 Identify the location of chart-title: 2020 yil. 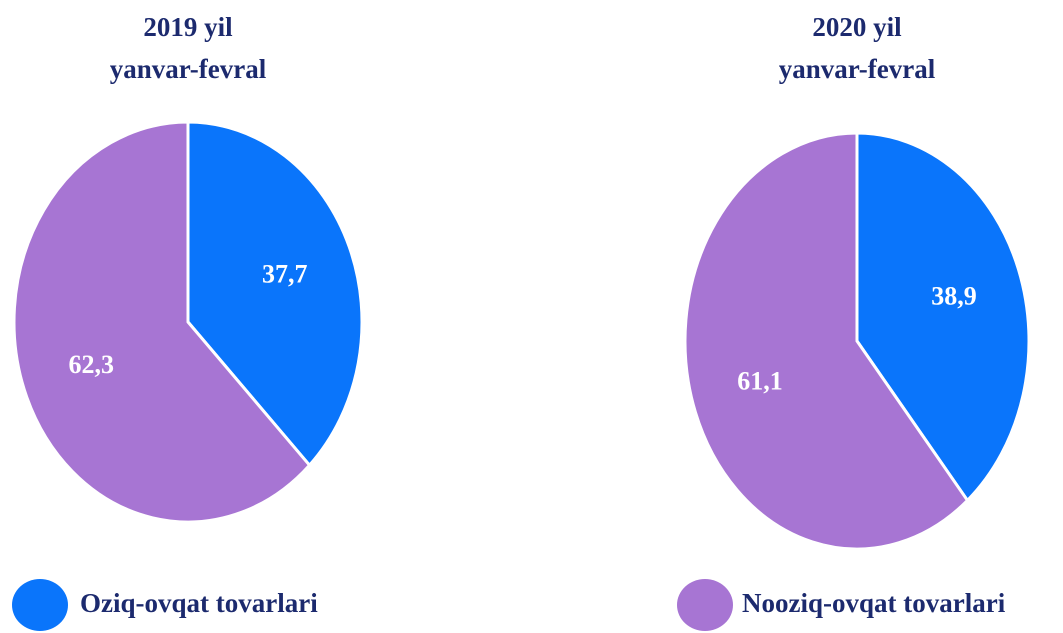
(857, 27).